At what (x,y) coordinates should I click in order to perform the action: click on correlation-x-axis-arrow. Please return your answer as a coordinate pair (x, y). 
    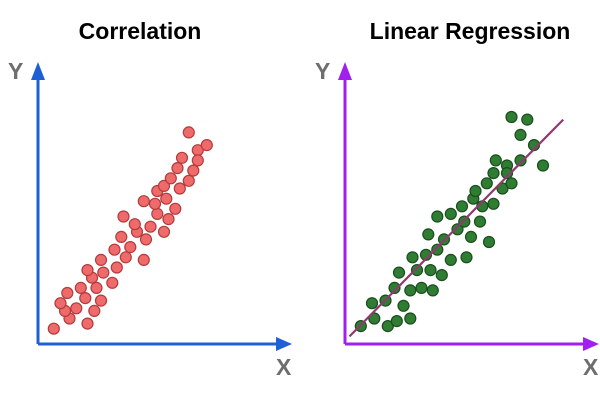
    Looking at the image, I should click on (284, 344).